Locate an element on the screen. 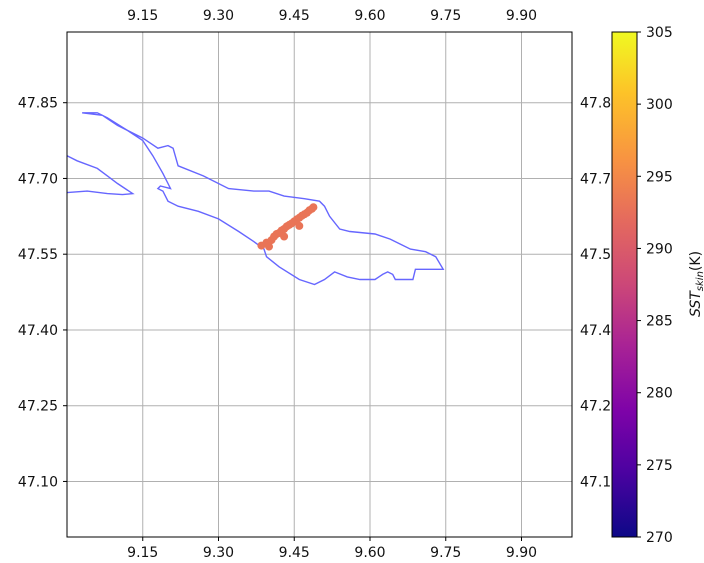 The width and height of the screenshot is (704, 563). colorbar-label: SSTskin(K) is located at coordinates (696, 284).